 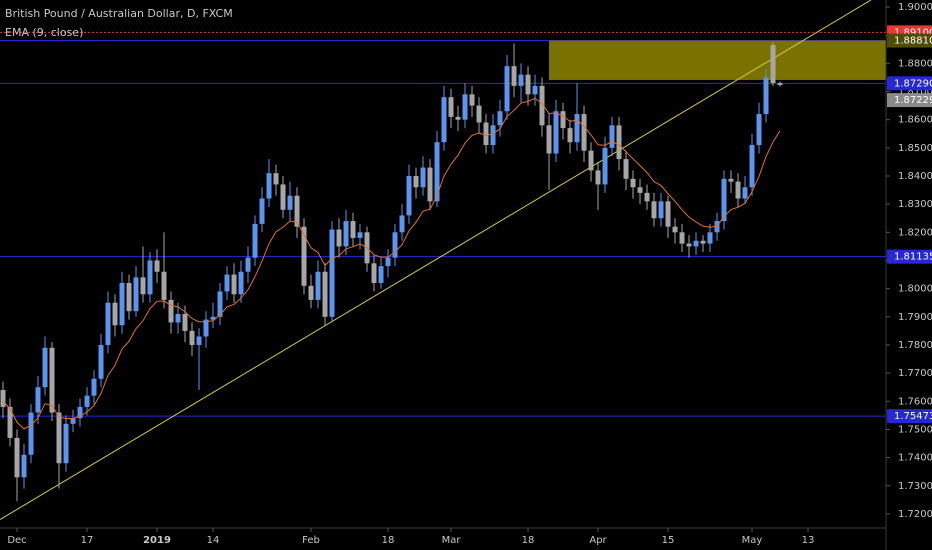 I want to click on x-tick-label: 15, so click(x=668, y=540).